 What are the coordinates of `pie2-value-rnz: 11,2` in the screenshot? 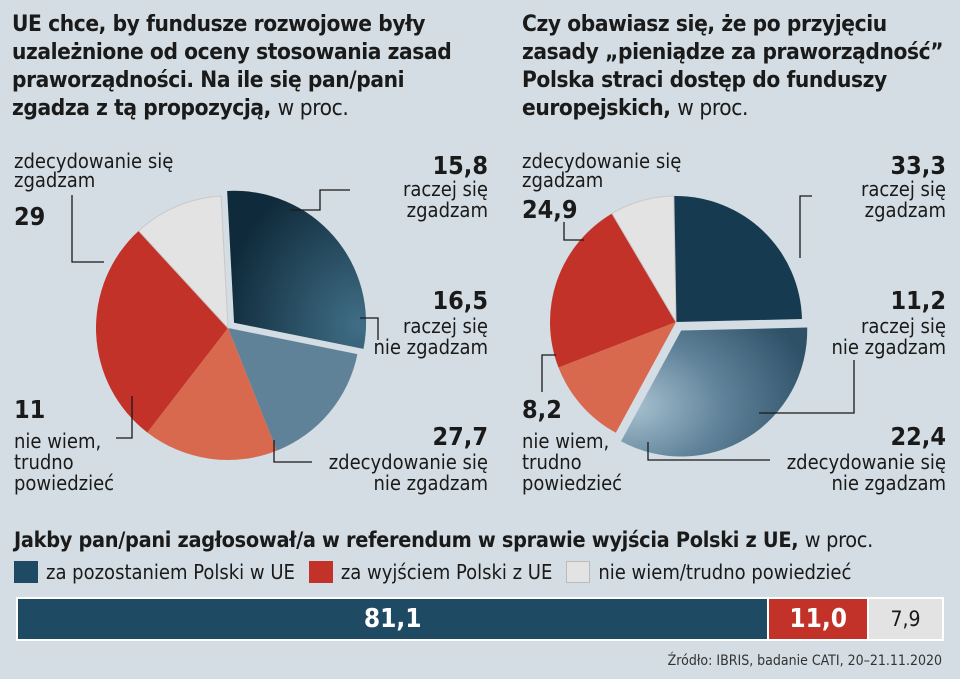 It's located at (919, 300).